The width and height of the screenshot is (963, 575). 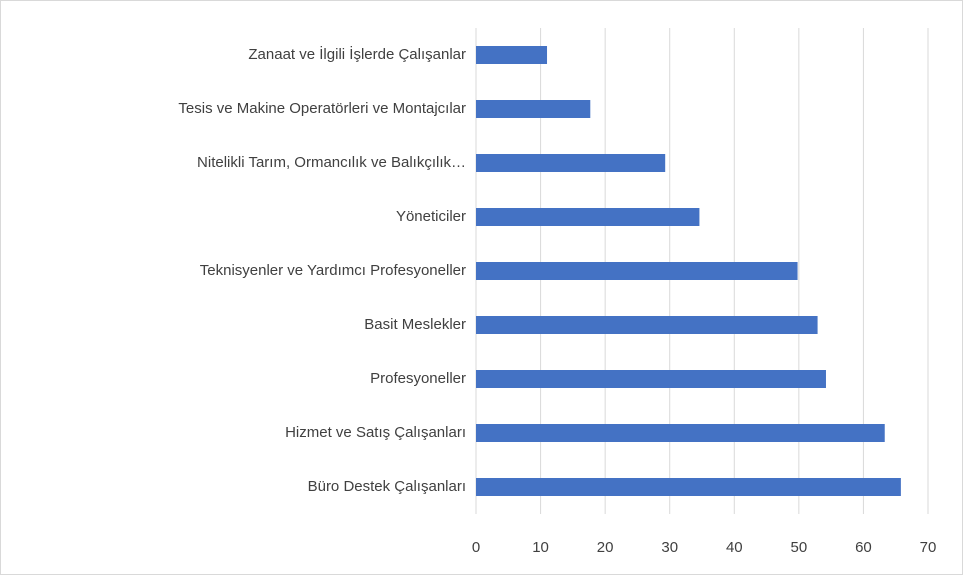 I want to click on y-tick-label: Büro Destek Çalışanları, so click(x=387, y=486).